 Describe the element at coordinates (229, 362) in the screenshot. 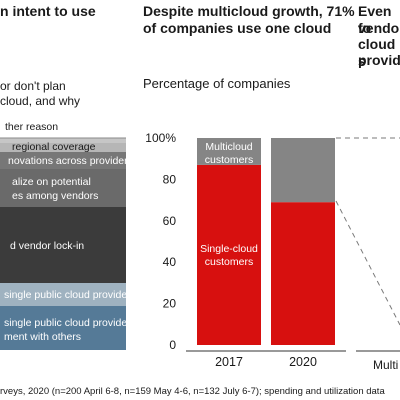

I see `x-tick-label-2017: 2017` at that location.